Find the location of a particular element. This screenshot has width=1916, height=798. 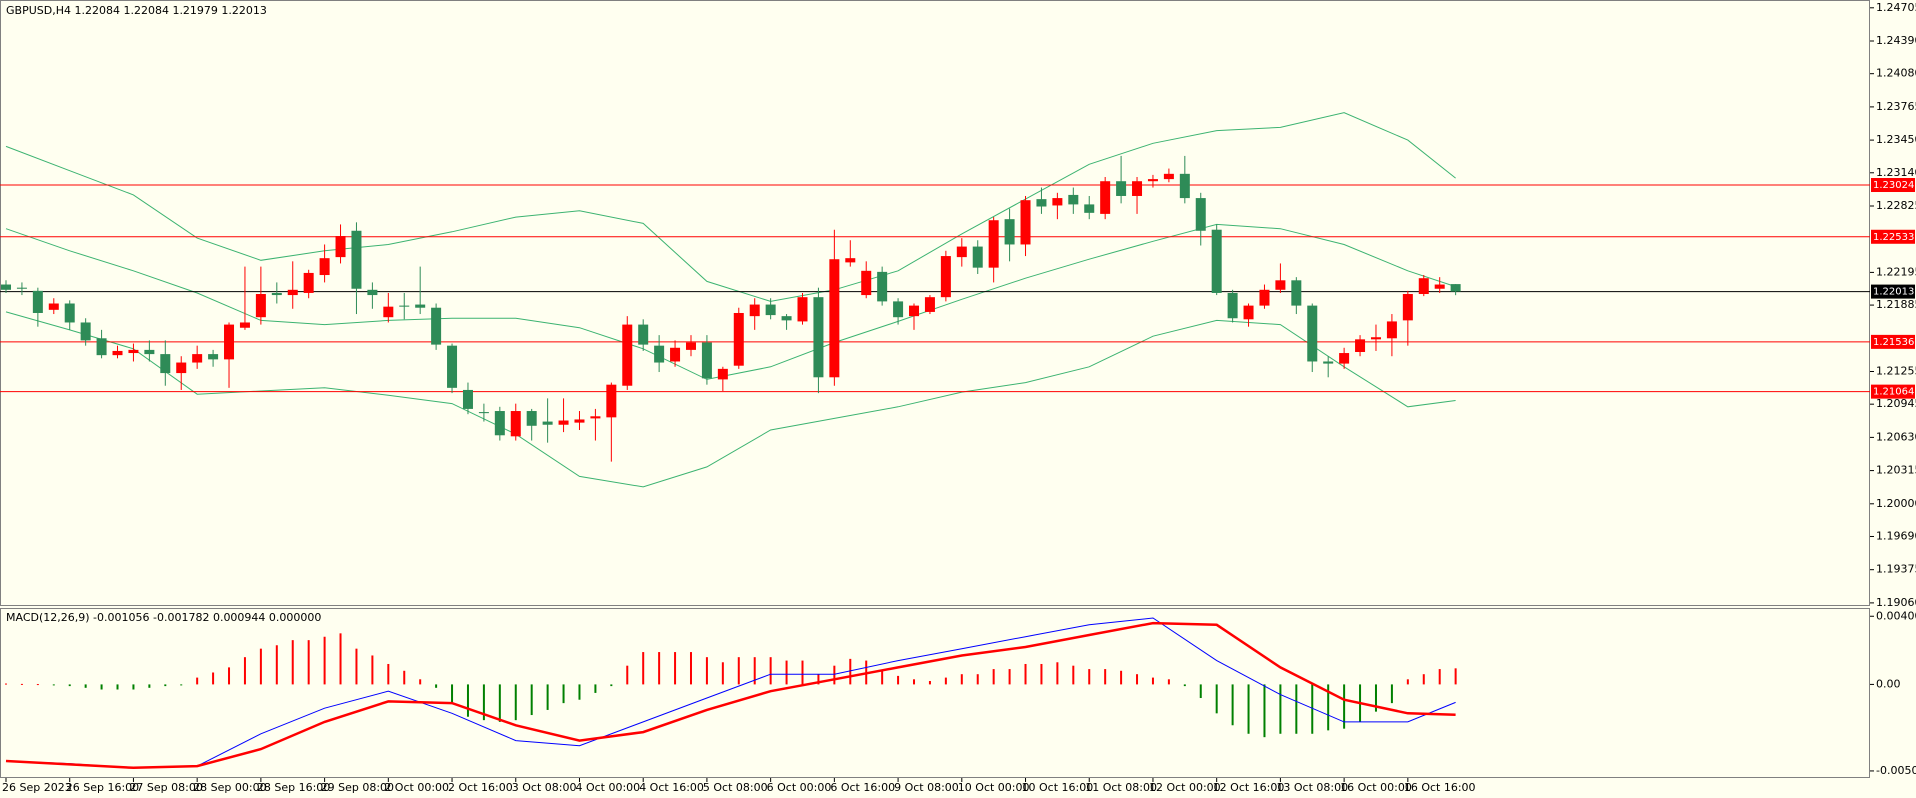

x-tick-label: 4 Oct 16:00 is located at coordinates (671, 787).